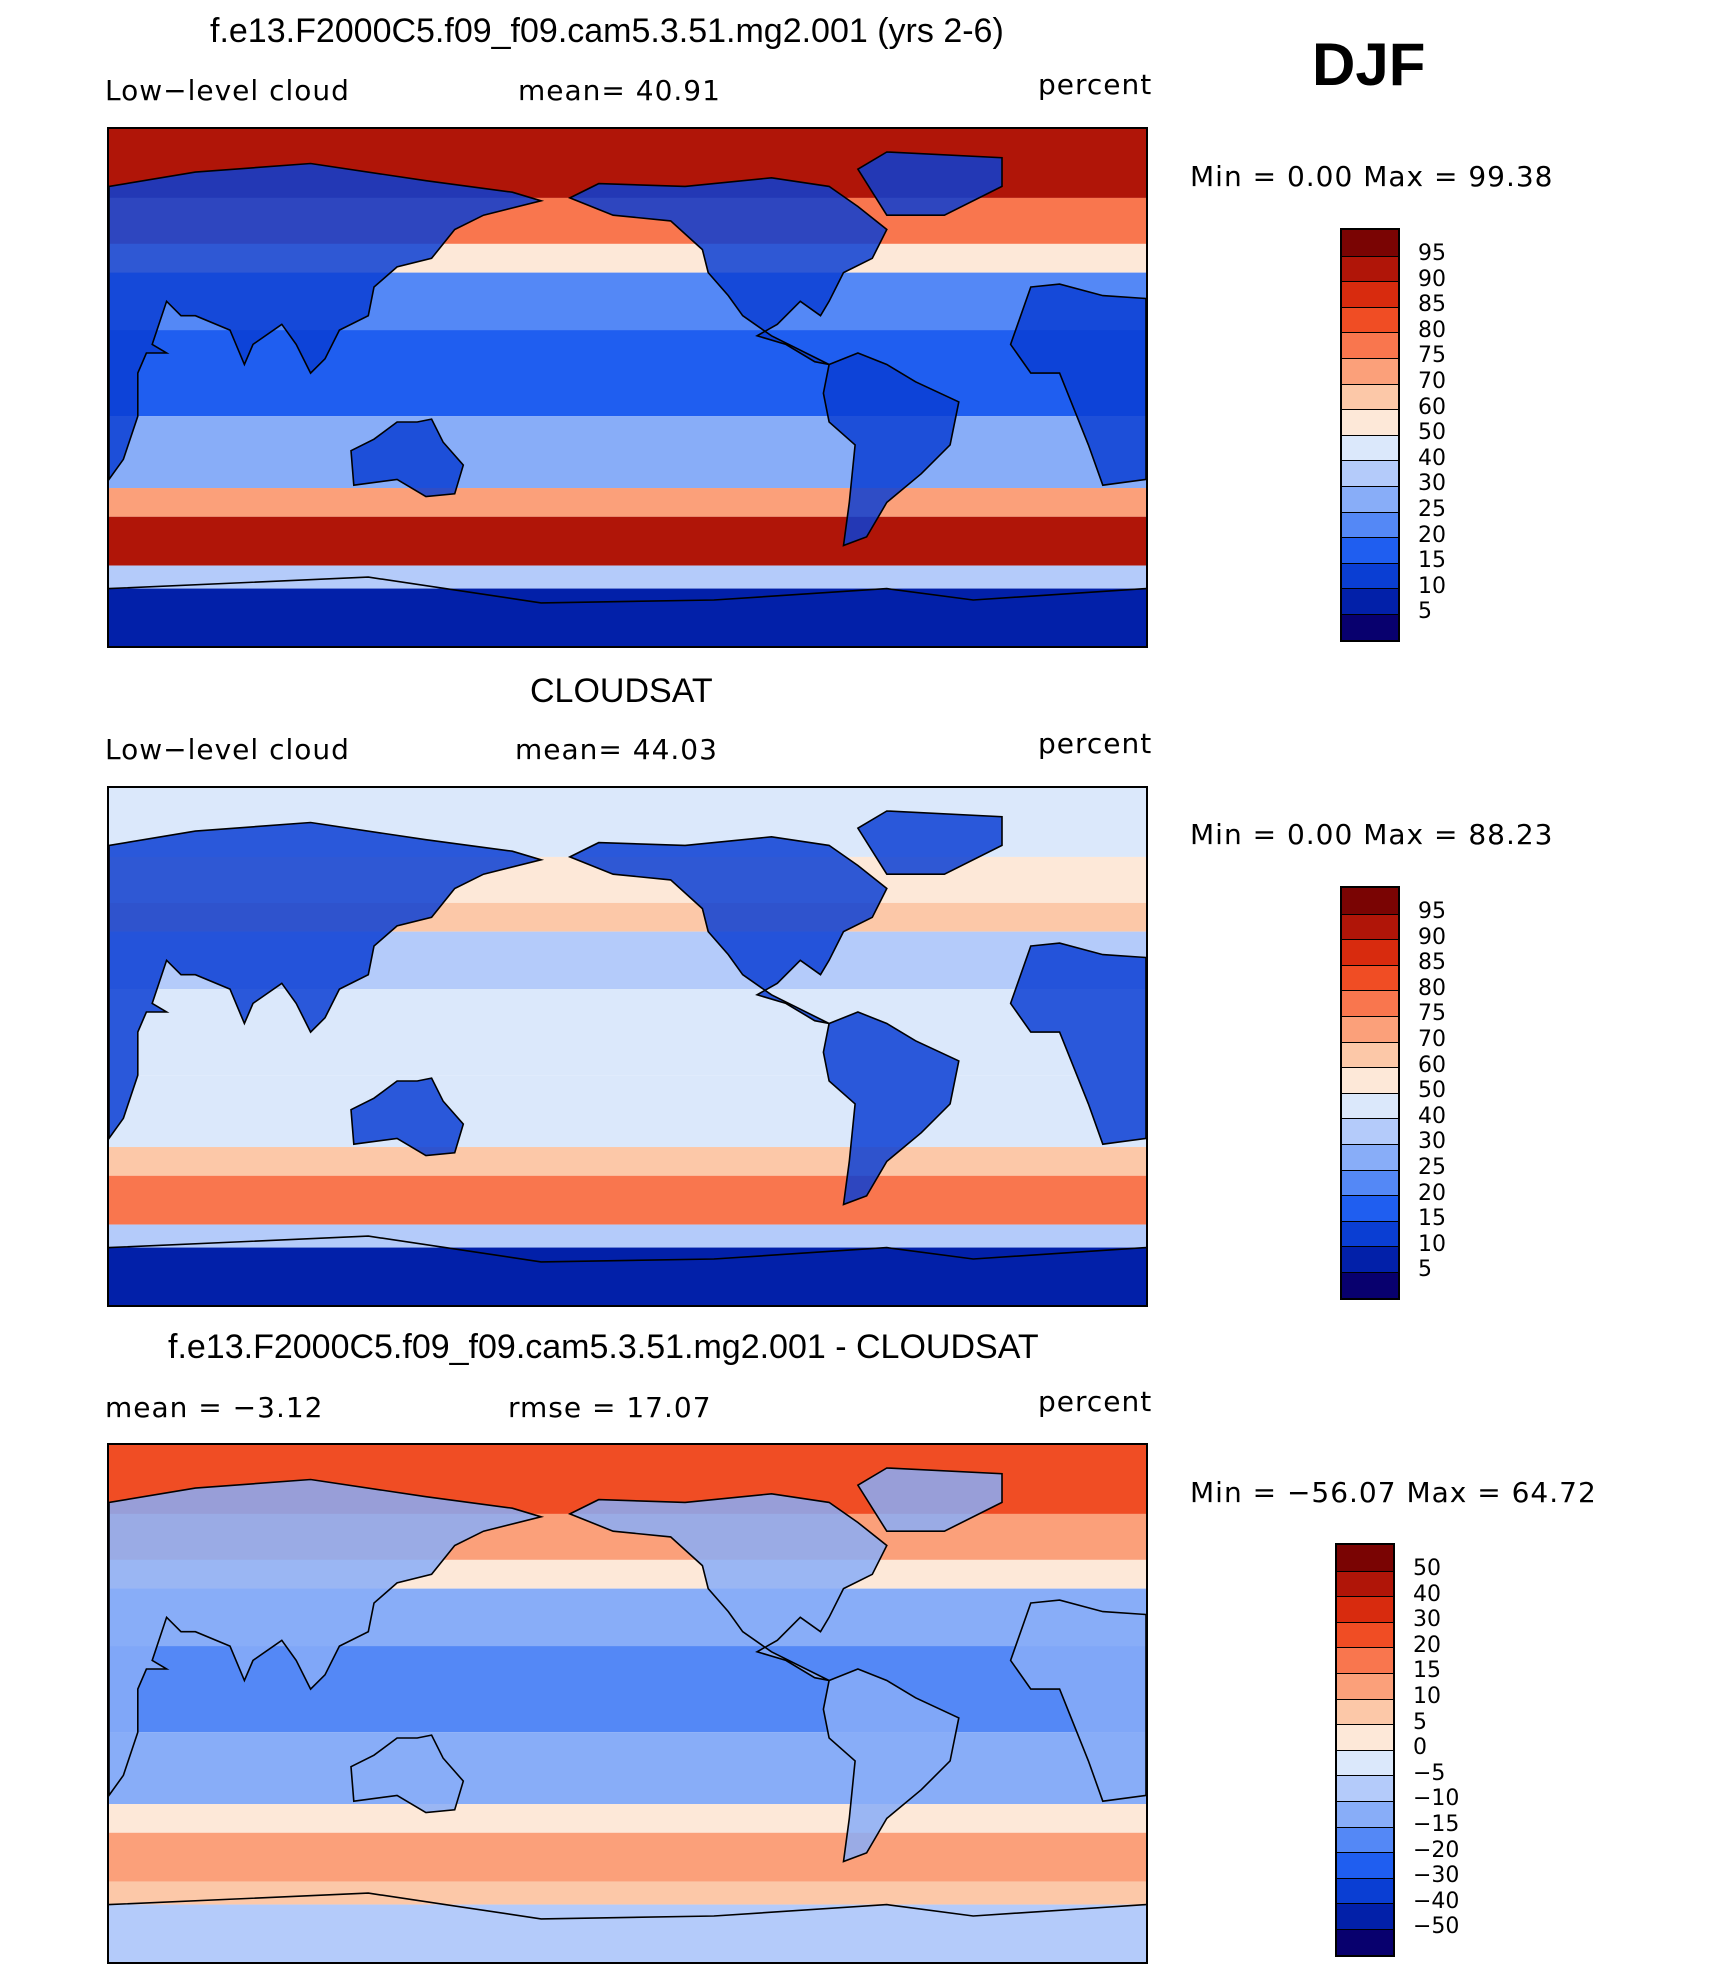  I want to click on colorbar-tick-label: 20, so click(1432, 535).